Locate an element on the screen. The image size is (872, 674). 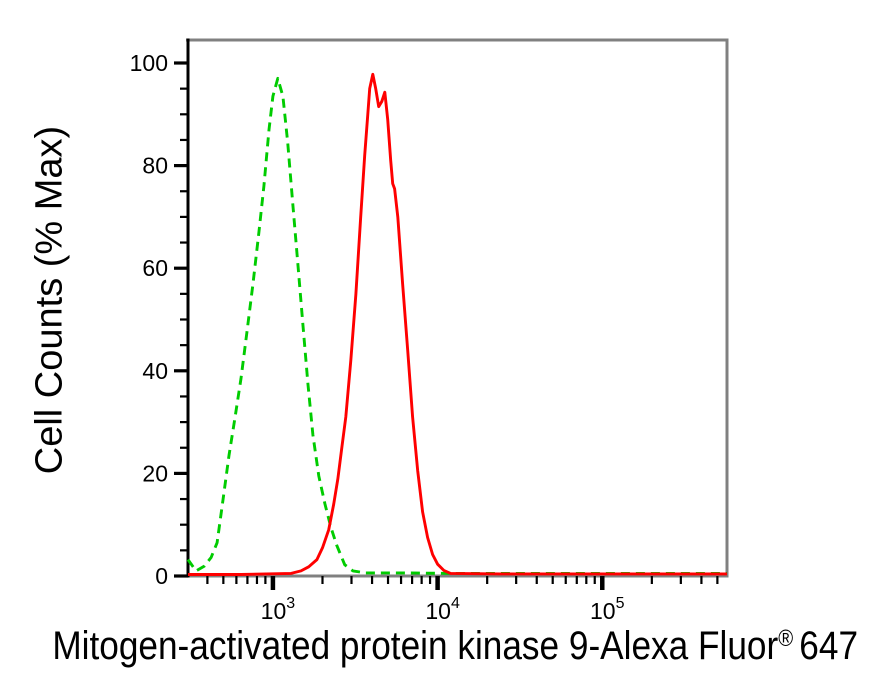
x-axis-tick-label: 10³ is located at coordinates (278, 609).